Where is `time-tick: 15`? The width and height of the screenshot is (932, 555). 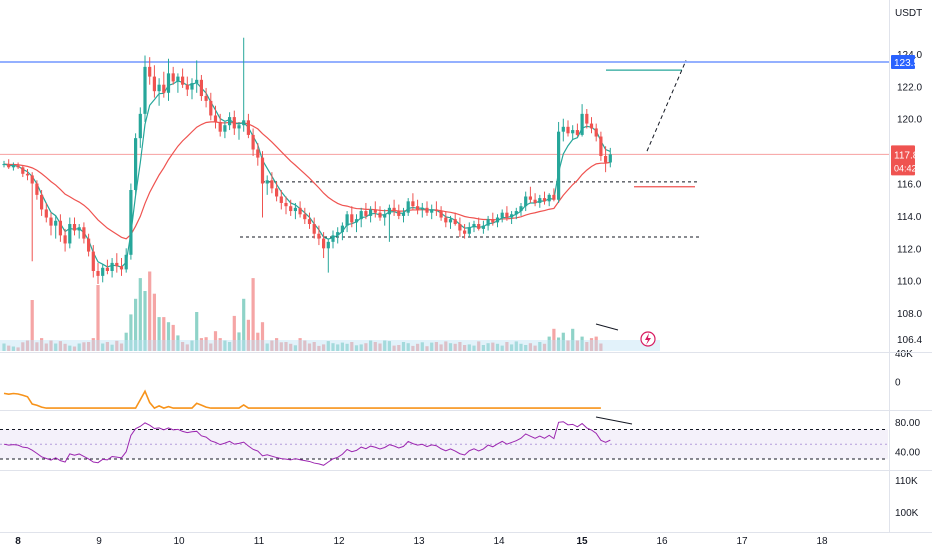
time-tick: 15 is located at coordinates (582, 541).